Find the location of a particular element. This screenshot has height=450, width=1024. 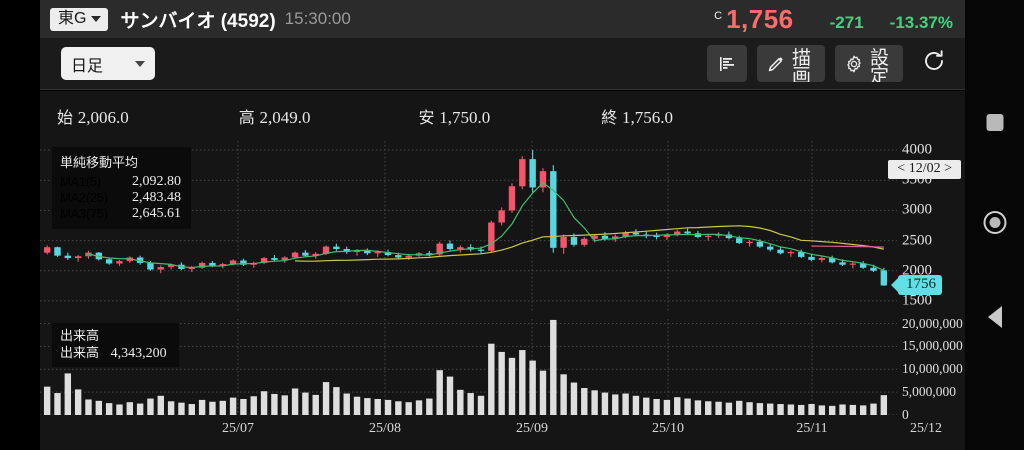

price-block: C 1,756 -271 -13.37% is located at coordinates (839, 19).